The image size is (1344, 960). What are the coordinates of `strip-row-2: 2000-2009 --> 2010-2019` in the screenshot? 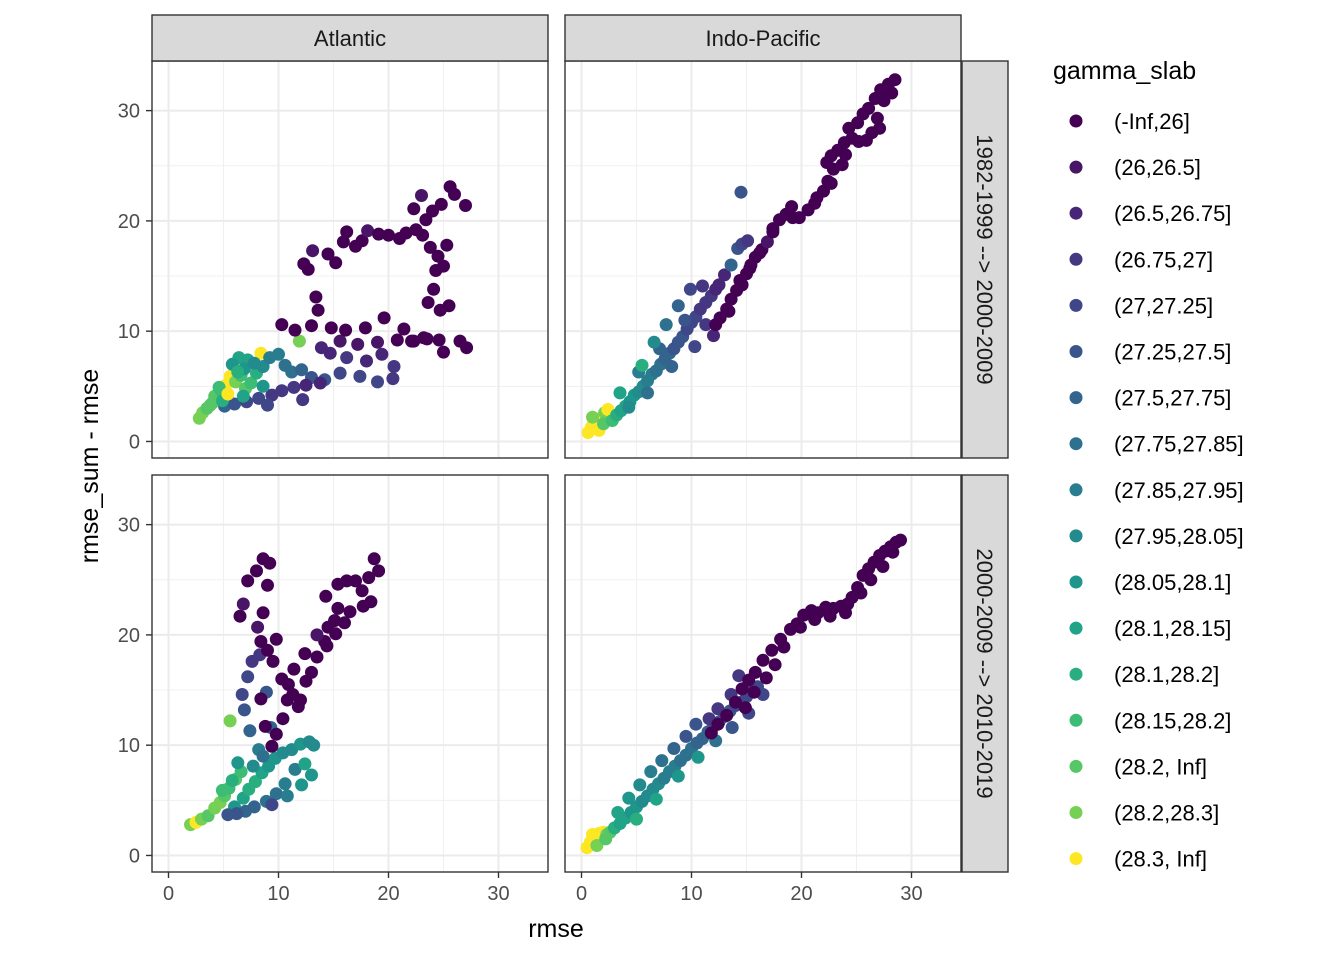 It's located at (985, 673).